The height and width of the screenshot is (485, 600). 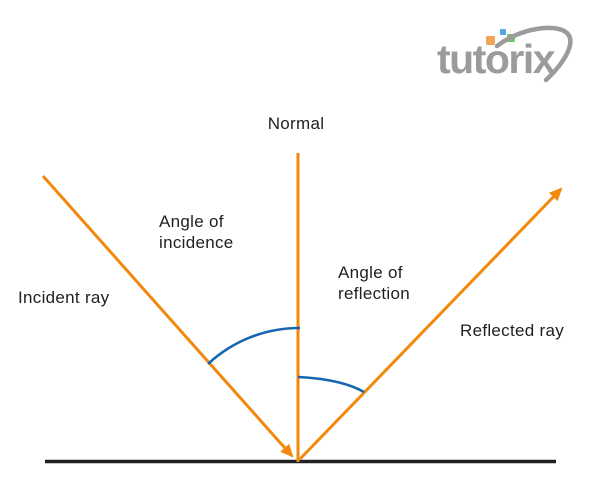 I want to click on incident-ray-label: Incident ray, so click(x=64, y=297).